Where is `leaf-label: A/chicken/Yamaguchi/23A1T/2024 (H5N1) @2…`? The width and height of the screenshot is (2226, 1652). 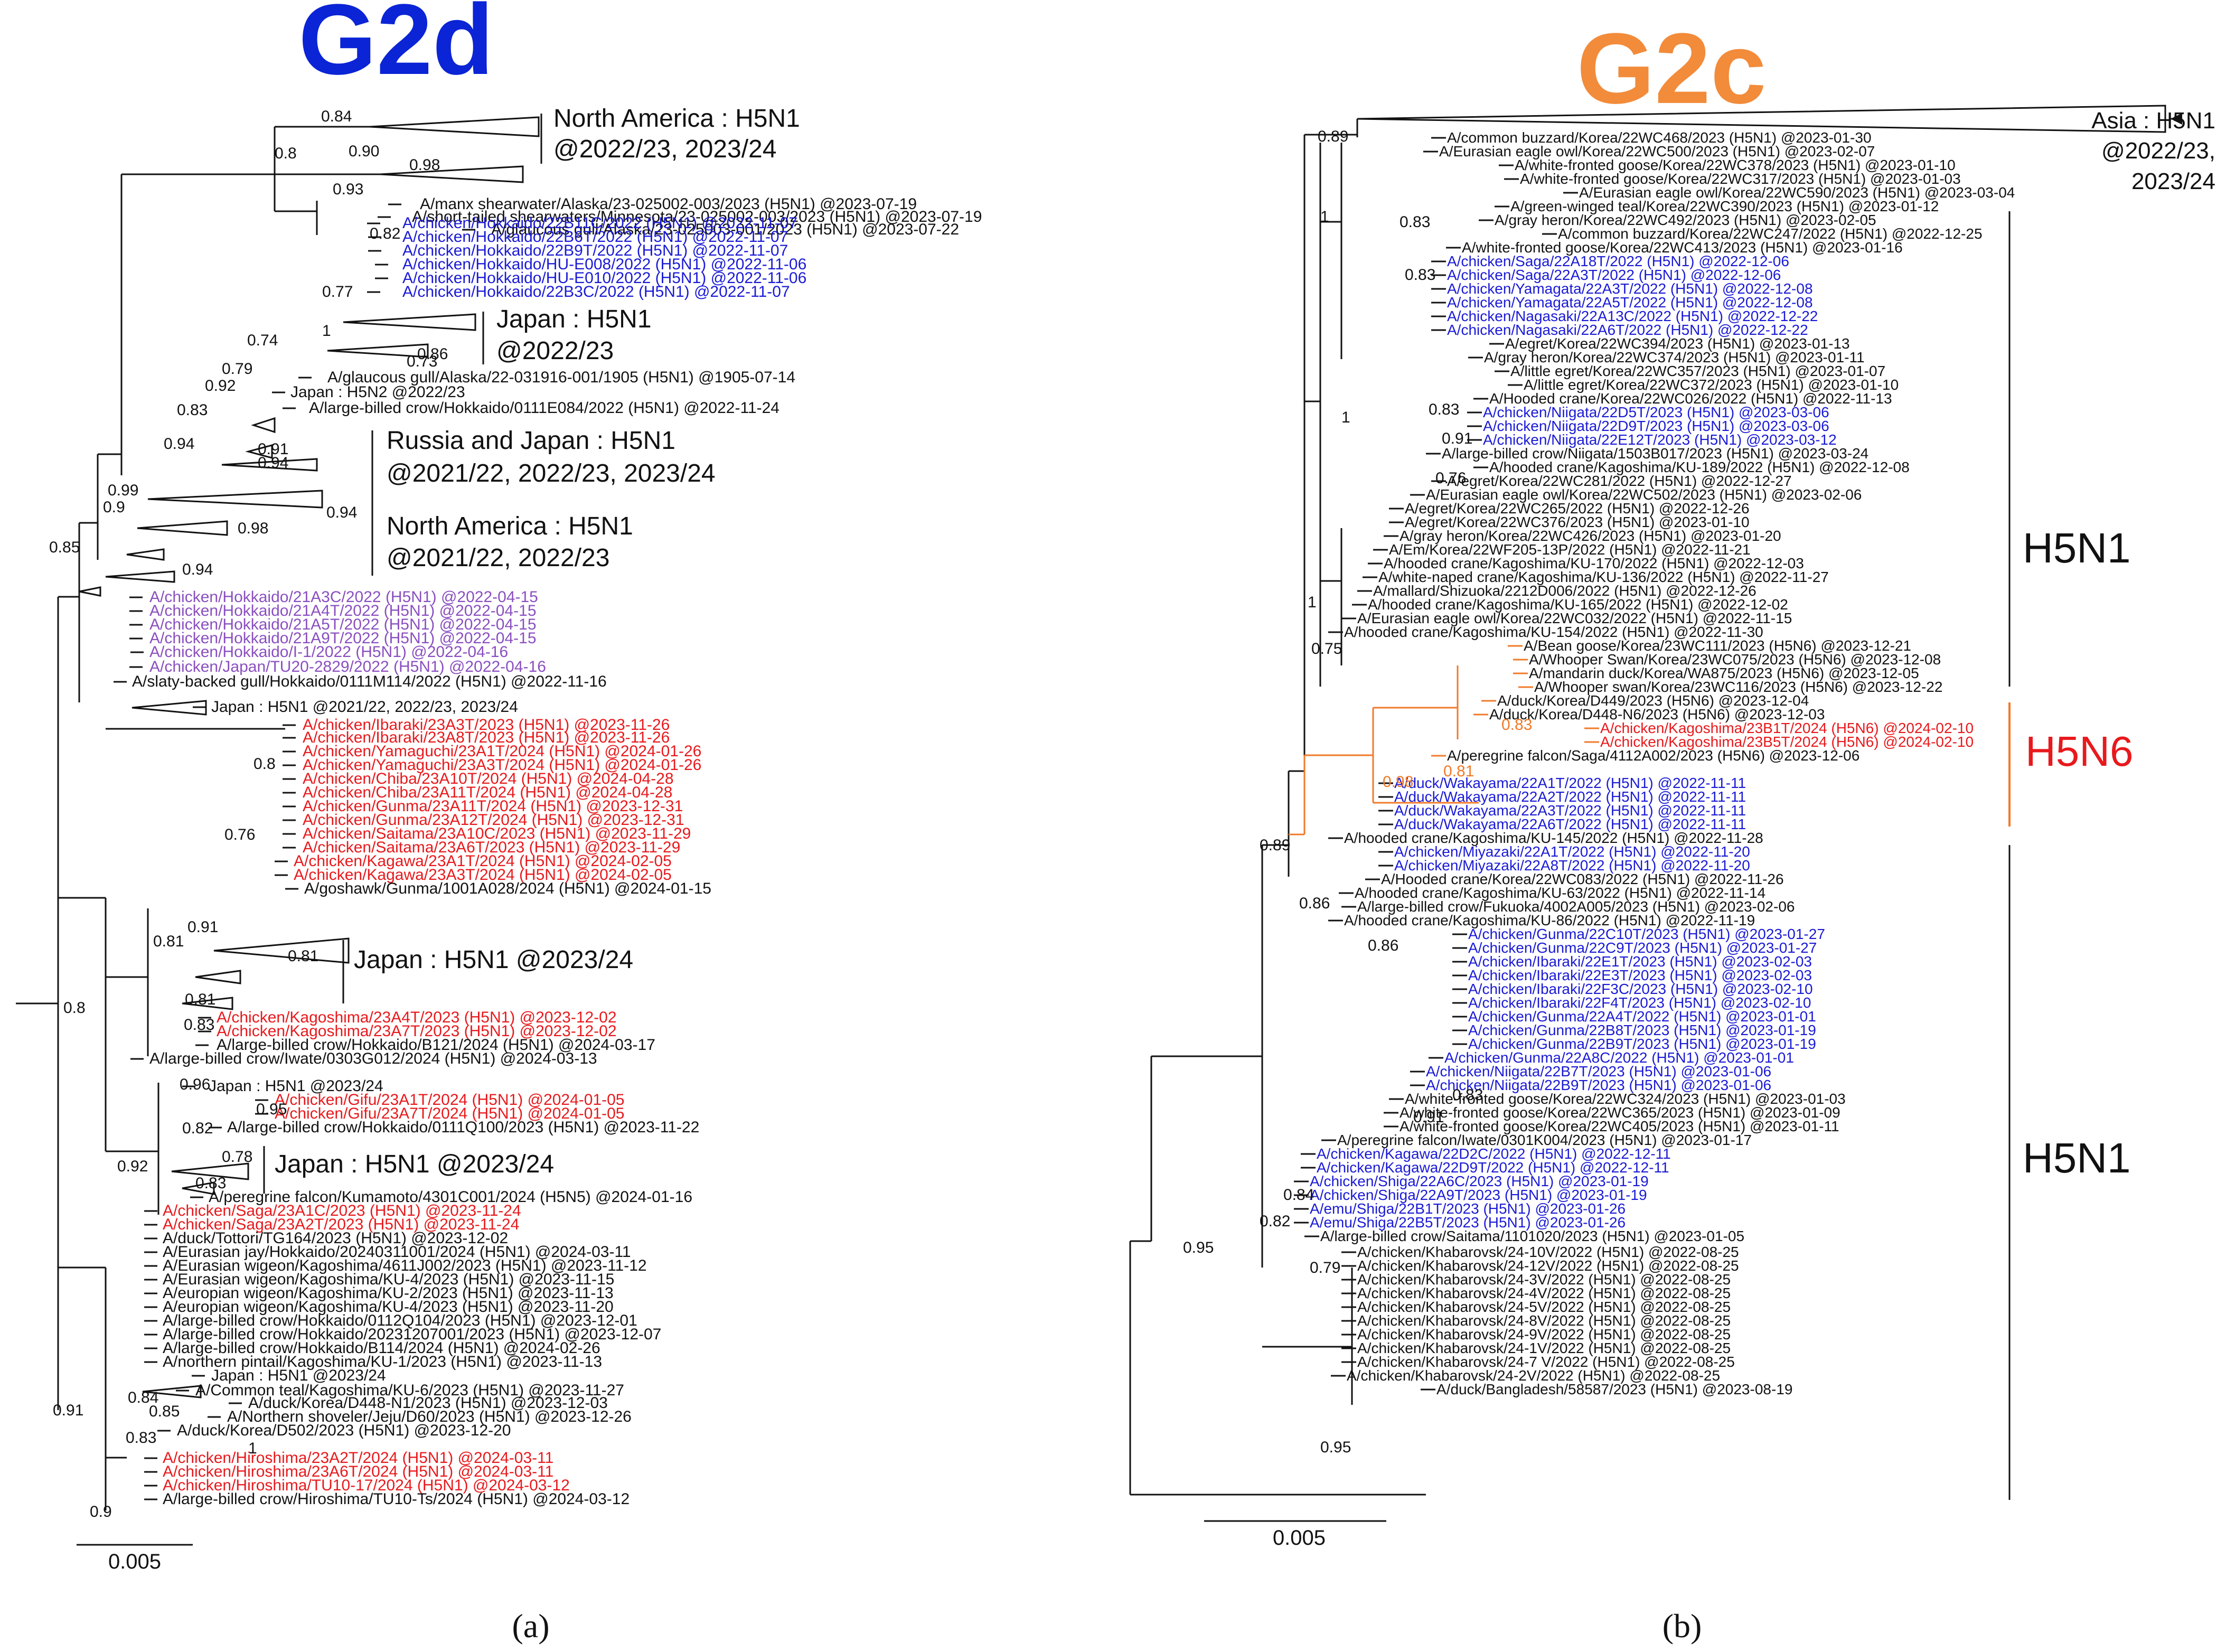 leaf-label: A/chicken/Yamaguchi/23A1T/2024 (H5N1) @2… is located at coordinates (502, 751).